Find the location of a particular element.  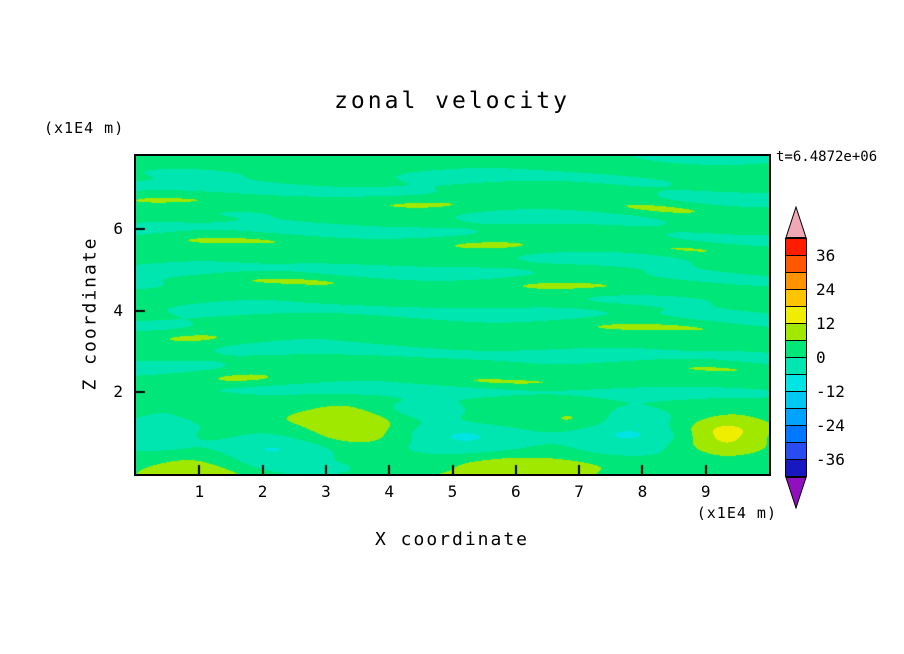

y-axis-units-label: (x1E4 m) is located at coordinates (84, 128).